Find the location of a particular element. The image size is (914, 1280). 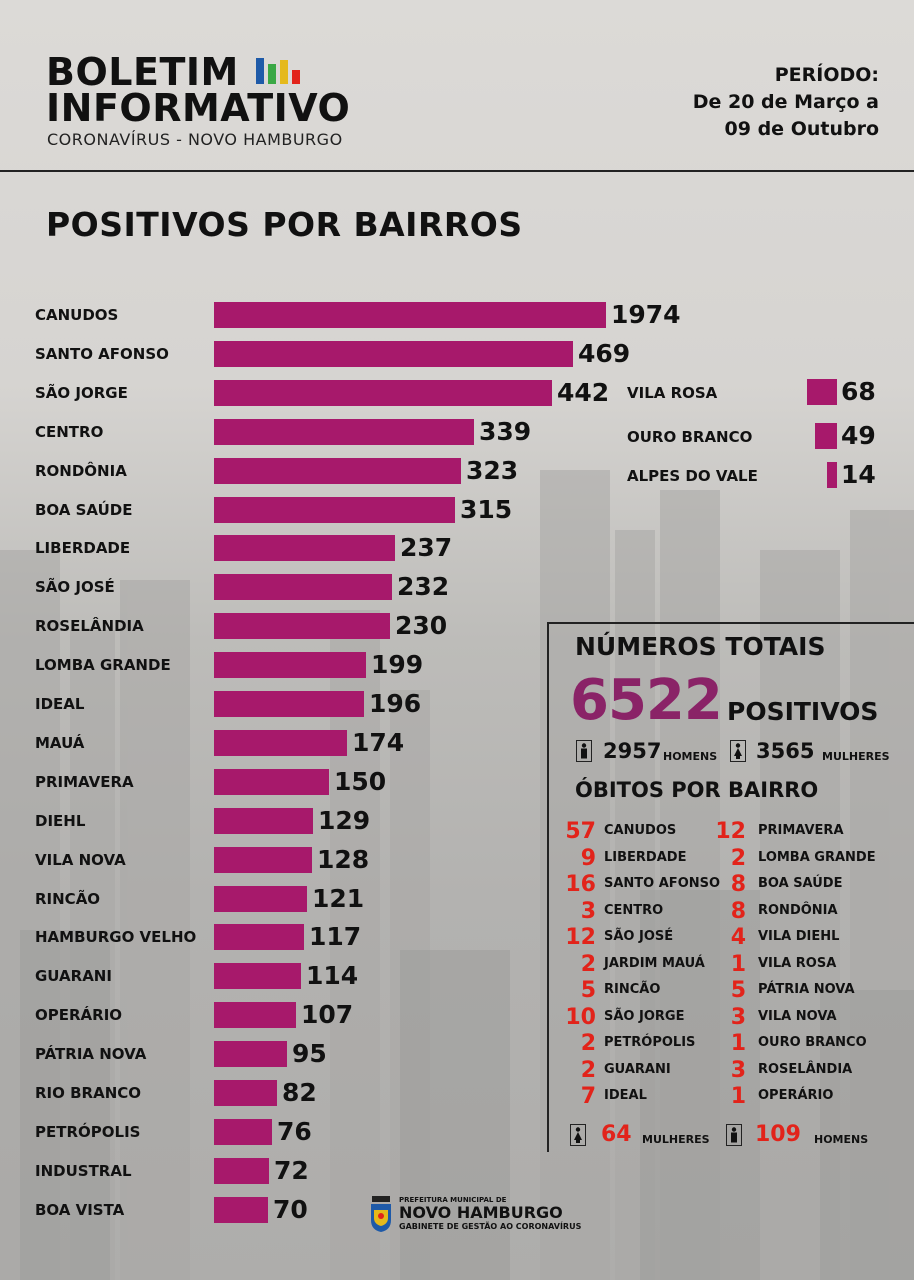

period-block: PERÍODO: De 20 de Março a 09 de Outubro is located at coordinates (786, 102).